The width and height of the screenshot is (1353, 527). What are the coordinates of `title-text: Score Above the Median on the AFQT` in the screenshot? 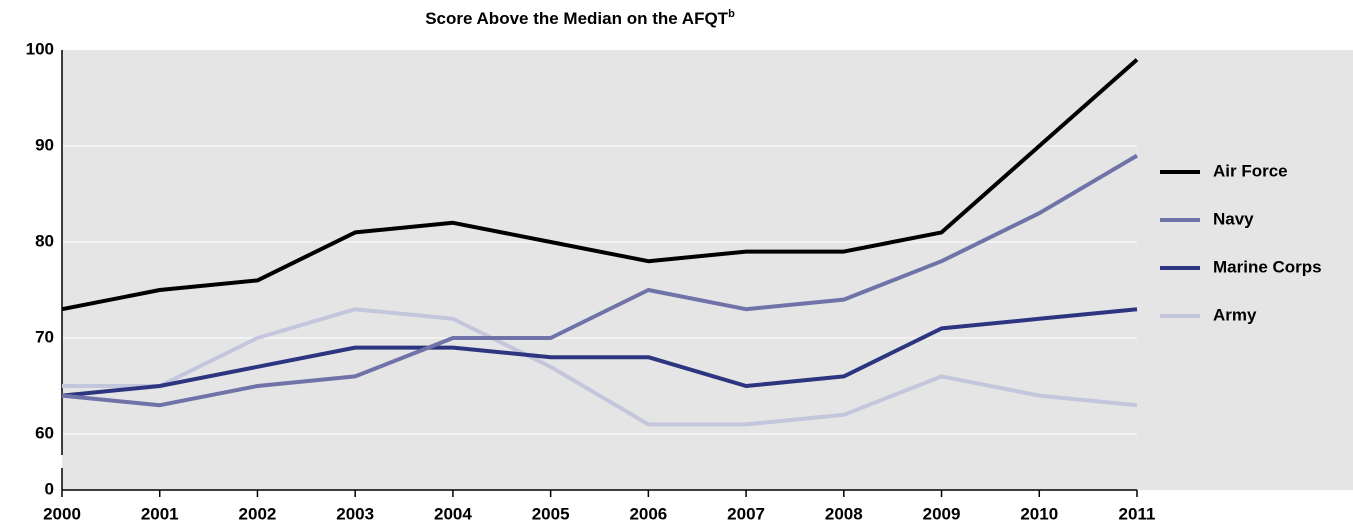 It's located at (576, 18).